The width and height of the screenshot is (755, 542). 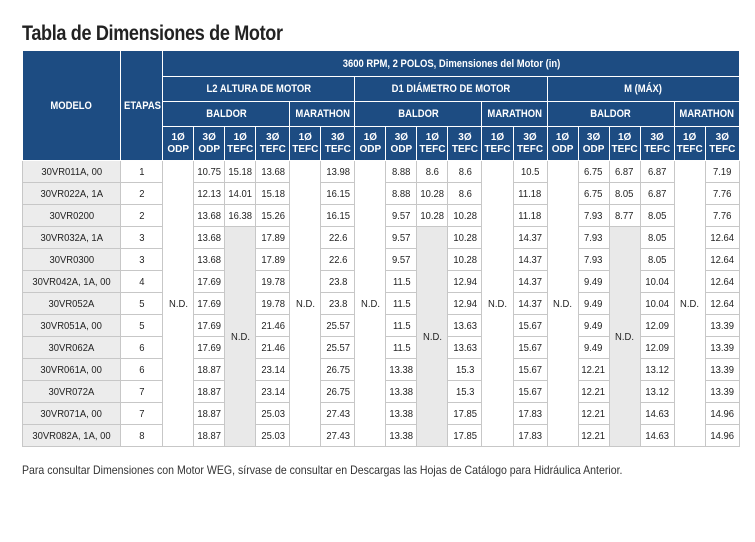 What do you see at coordinates (401, 171) in the screenshot?
I see `table-cell: 8.88` at bounding box center [401, 171].